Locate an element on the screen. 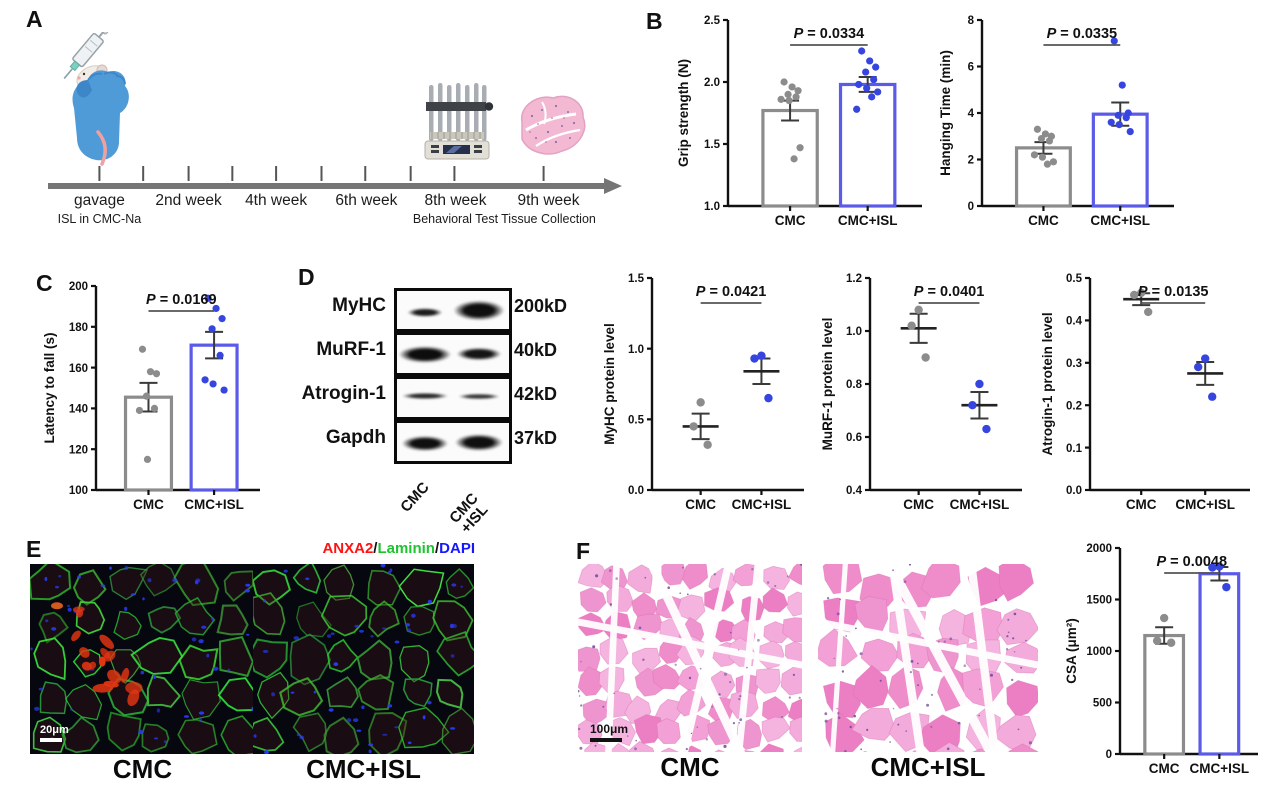  svg-text: P = 0.0401 is located at coordinates (949, 292).